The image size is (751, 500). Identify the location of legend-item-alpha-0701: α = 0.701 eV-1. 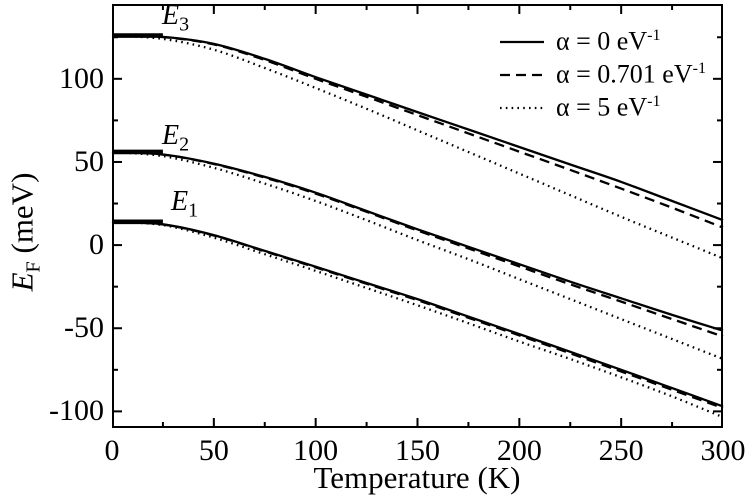
(602, 74).